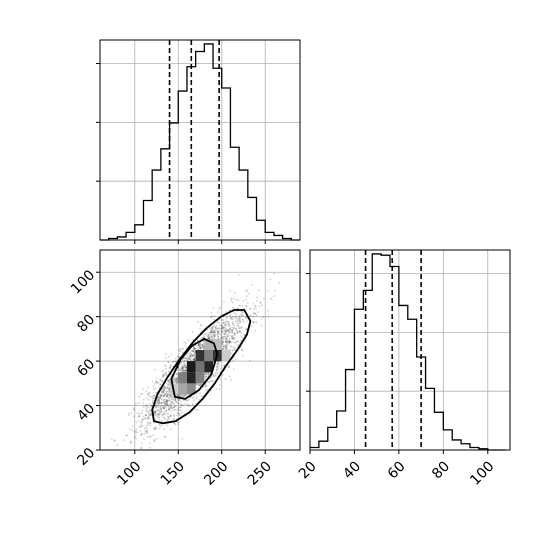 This screenshot has width=550, height=550. Describe the element at coordinates (83, 282) in the screenshot. I see `scatter-ytick-label: 100` at that location.